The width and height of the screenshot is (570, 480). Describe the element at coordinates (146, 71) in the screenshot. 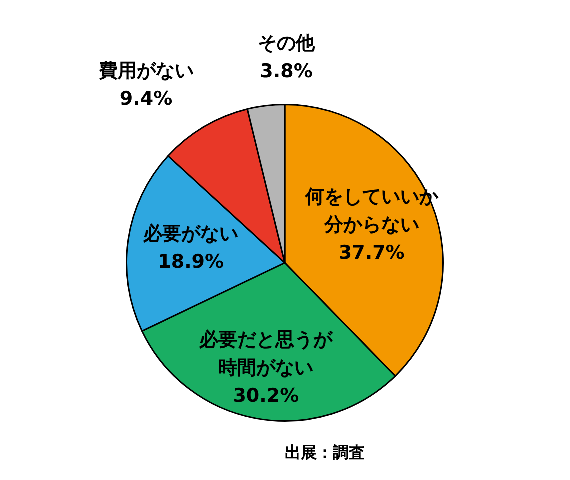

I see `slice-label: 費用がない` at that location.